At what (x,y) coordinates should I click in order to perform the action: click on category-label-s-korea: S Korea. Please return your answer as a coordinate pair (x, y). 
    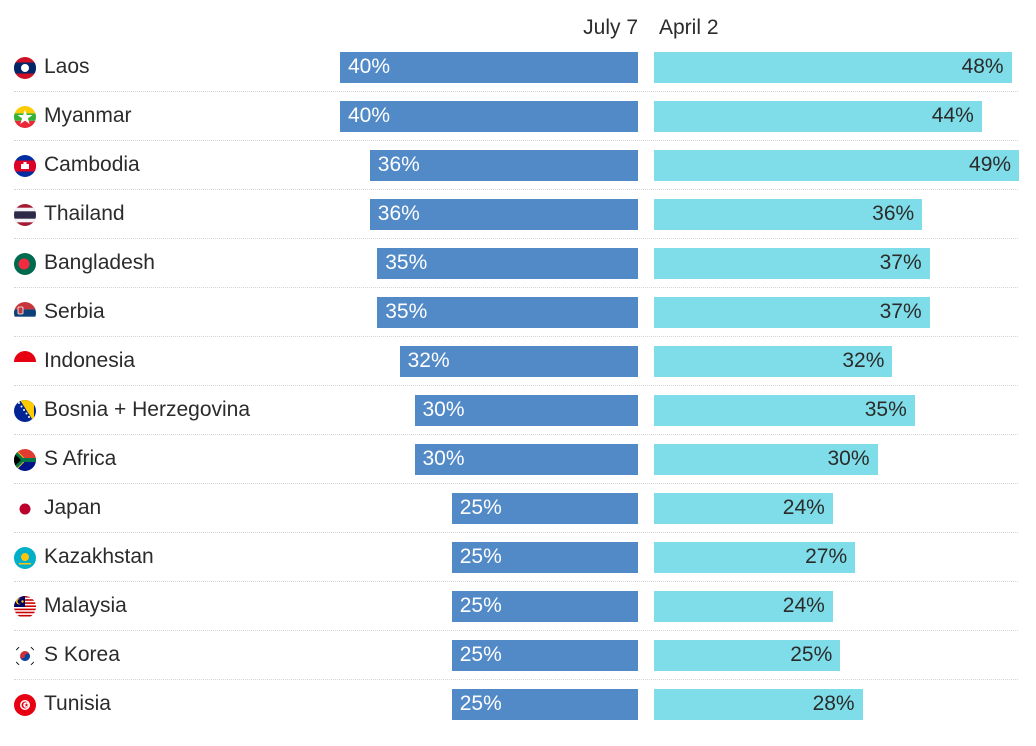
    Looking at the image, I should click on (82, 654).